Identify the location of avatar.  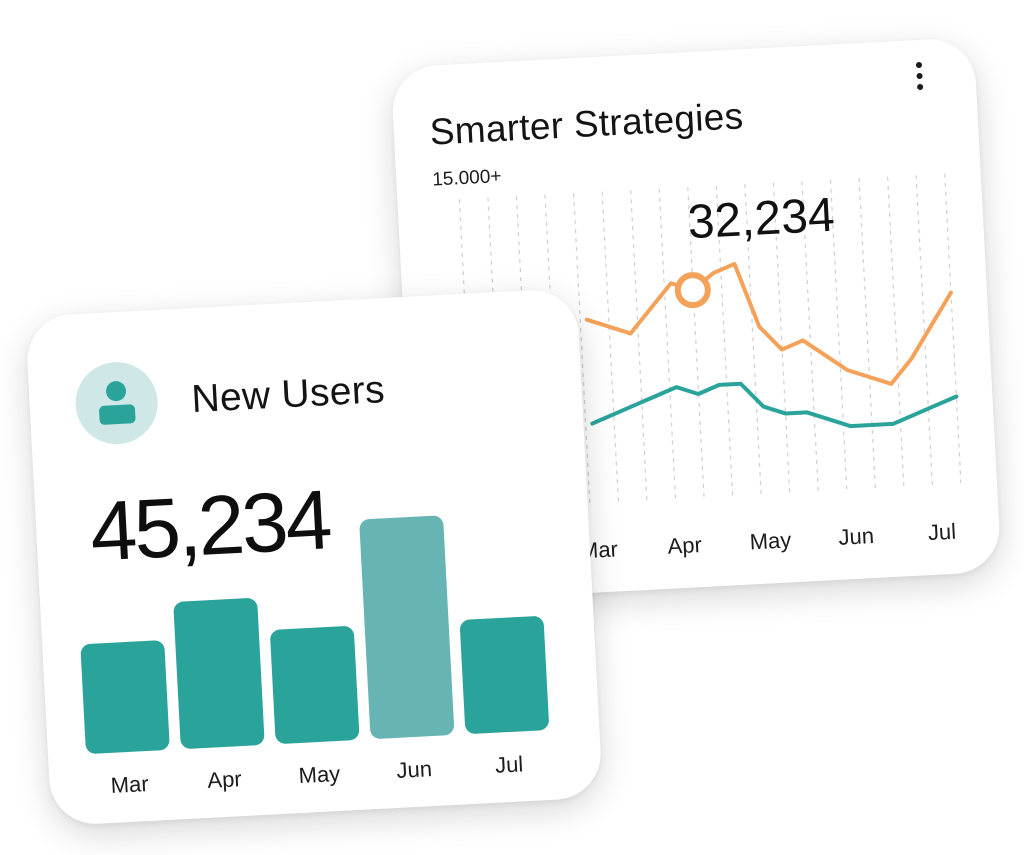
(116, 403).